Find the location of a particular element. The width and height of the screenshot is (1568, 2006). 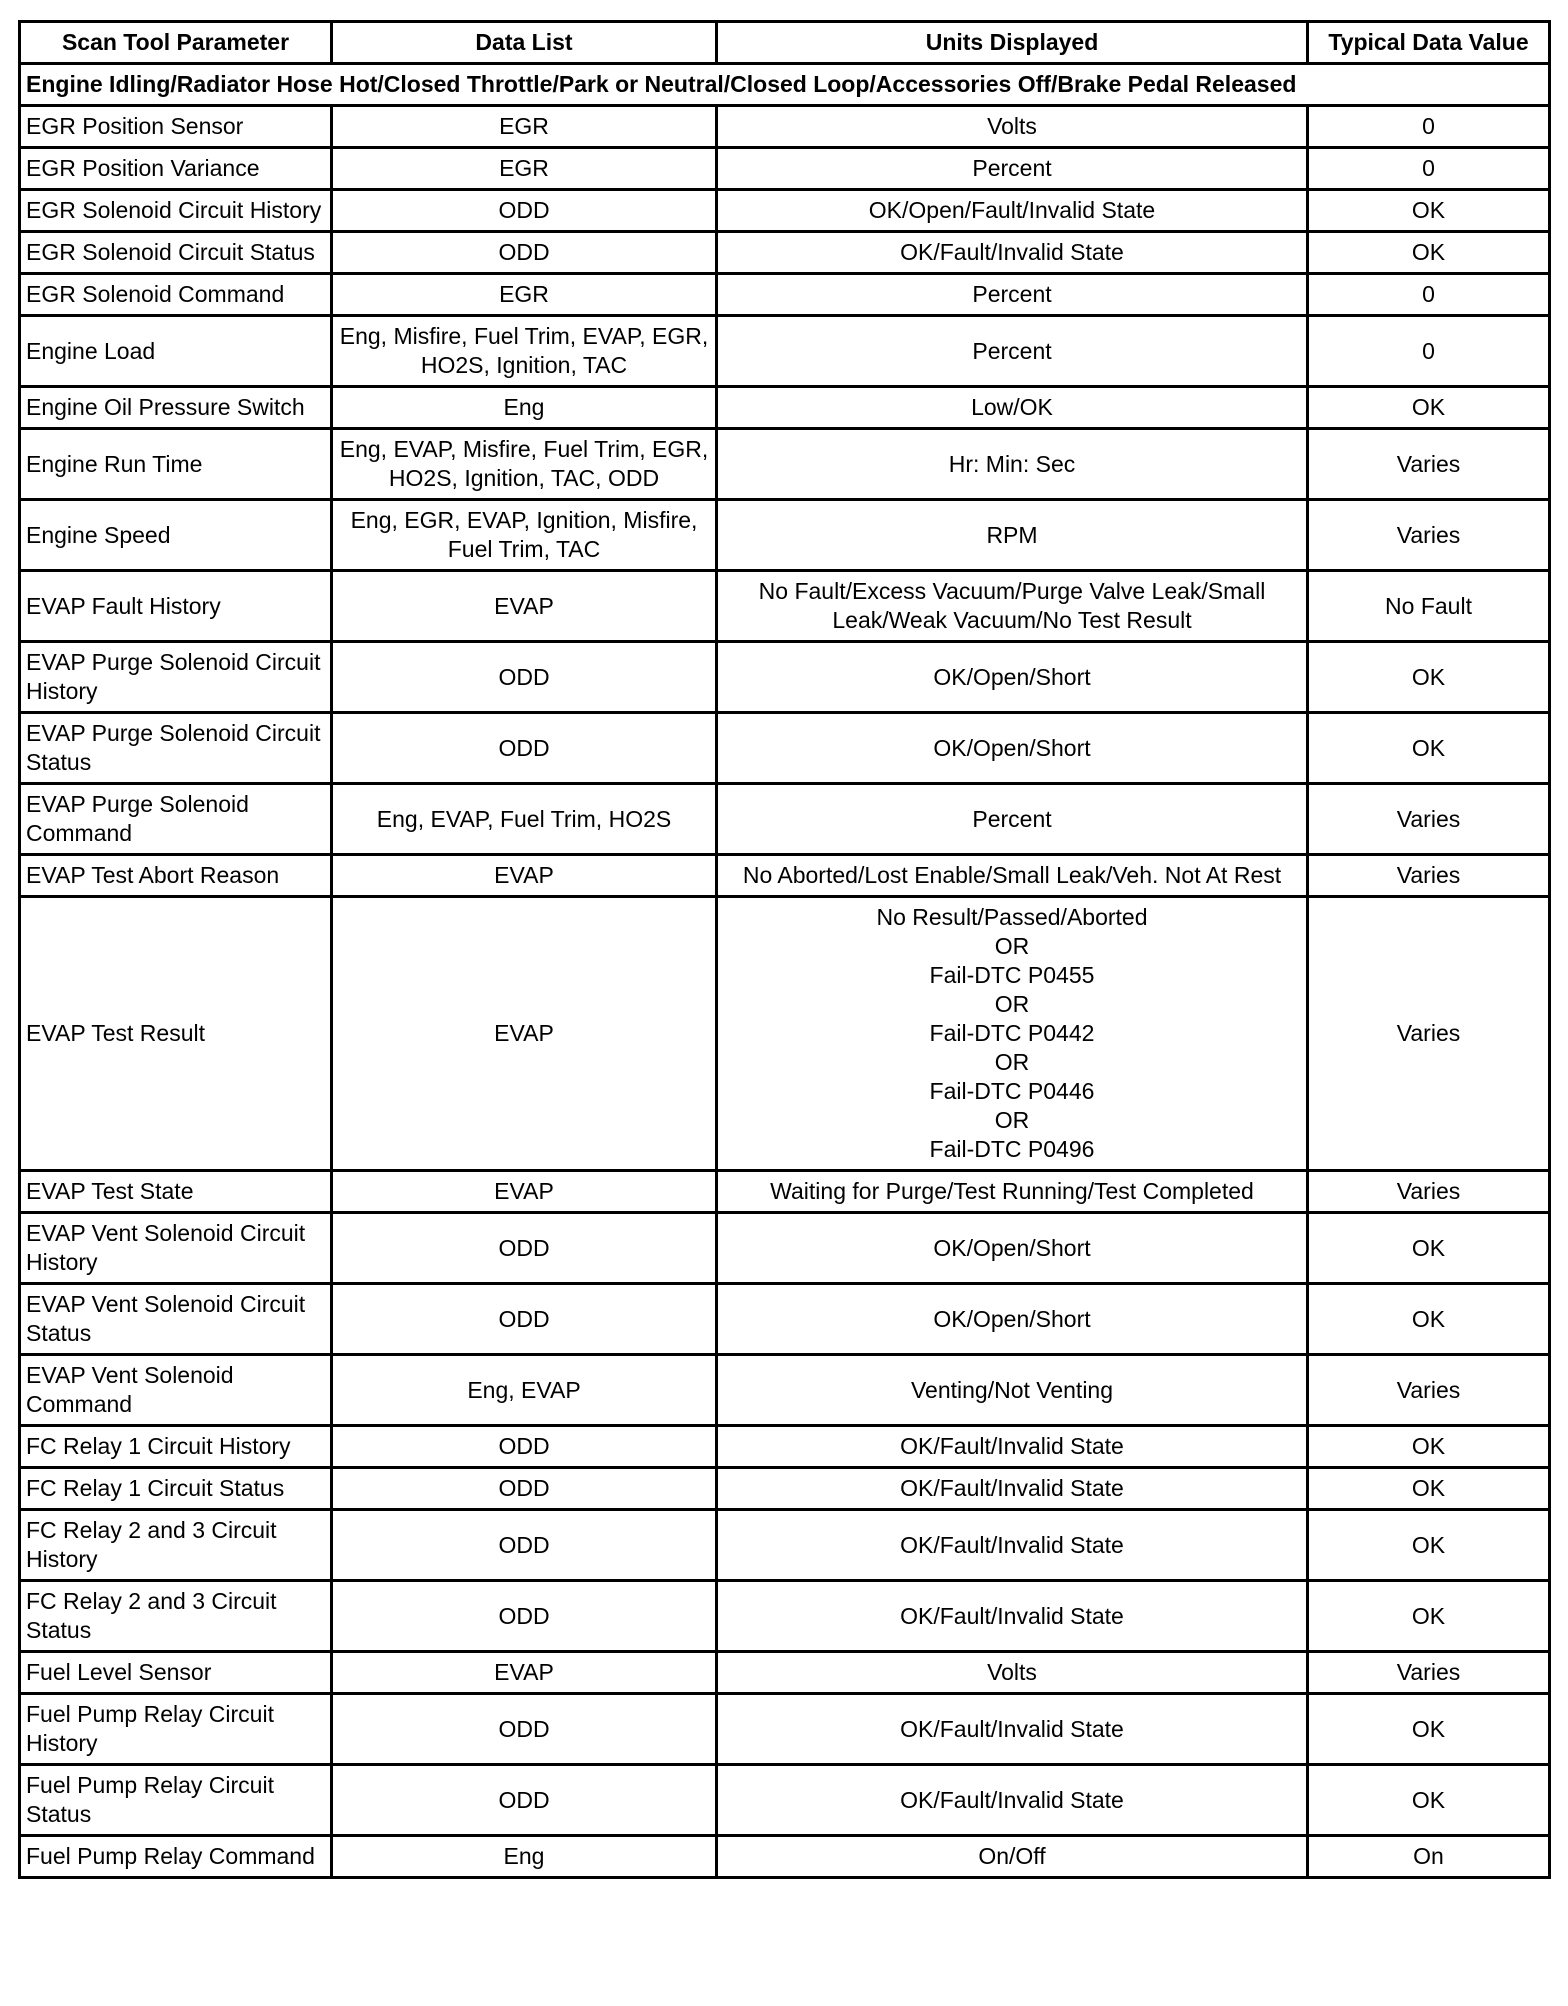

cell-parameter: Engine Load is located at coordinates (175, 351).